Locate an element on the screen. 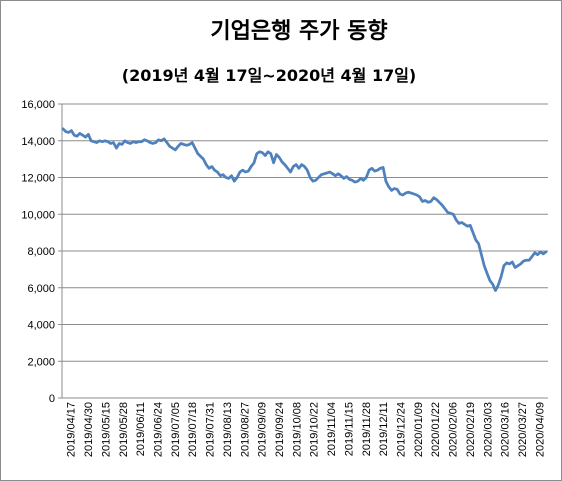 The height and width of the screenshot is (481, 562). x-tick-label: 2019/05/28 is located at coordinates (124, 429).